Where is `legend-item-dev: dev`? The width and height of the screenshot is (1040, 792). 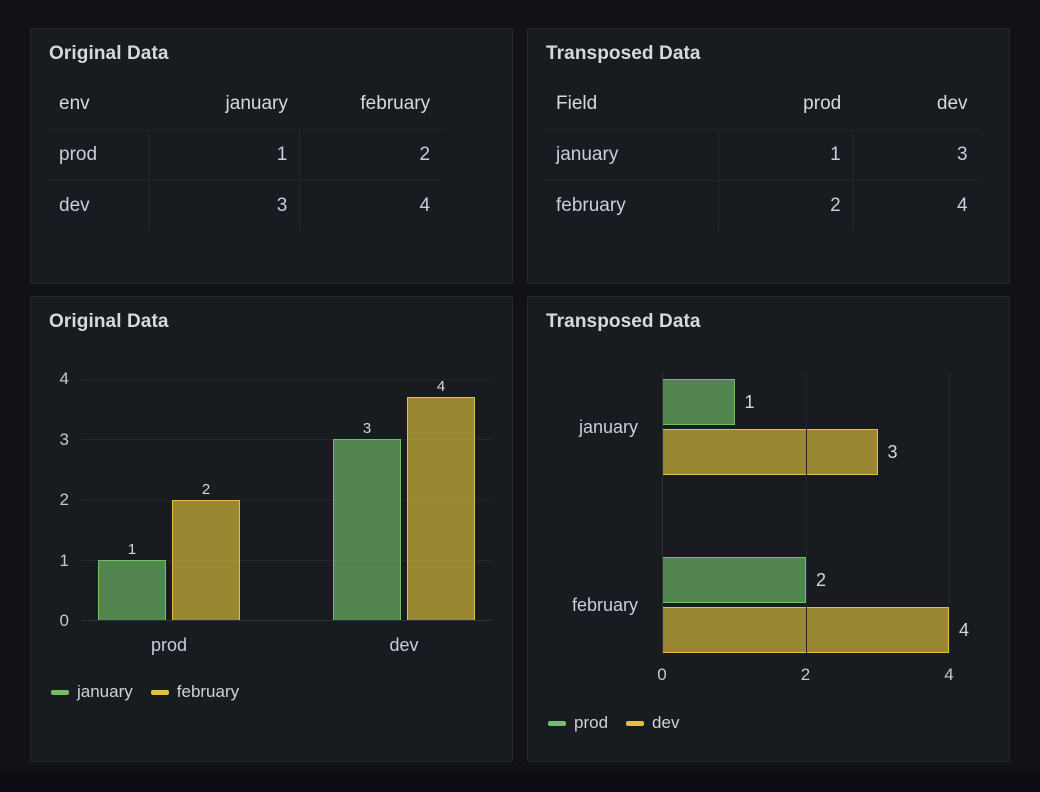 legend-item-dev: dev is located at coordinates (652, 723).